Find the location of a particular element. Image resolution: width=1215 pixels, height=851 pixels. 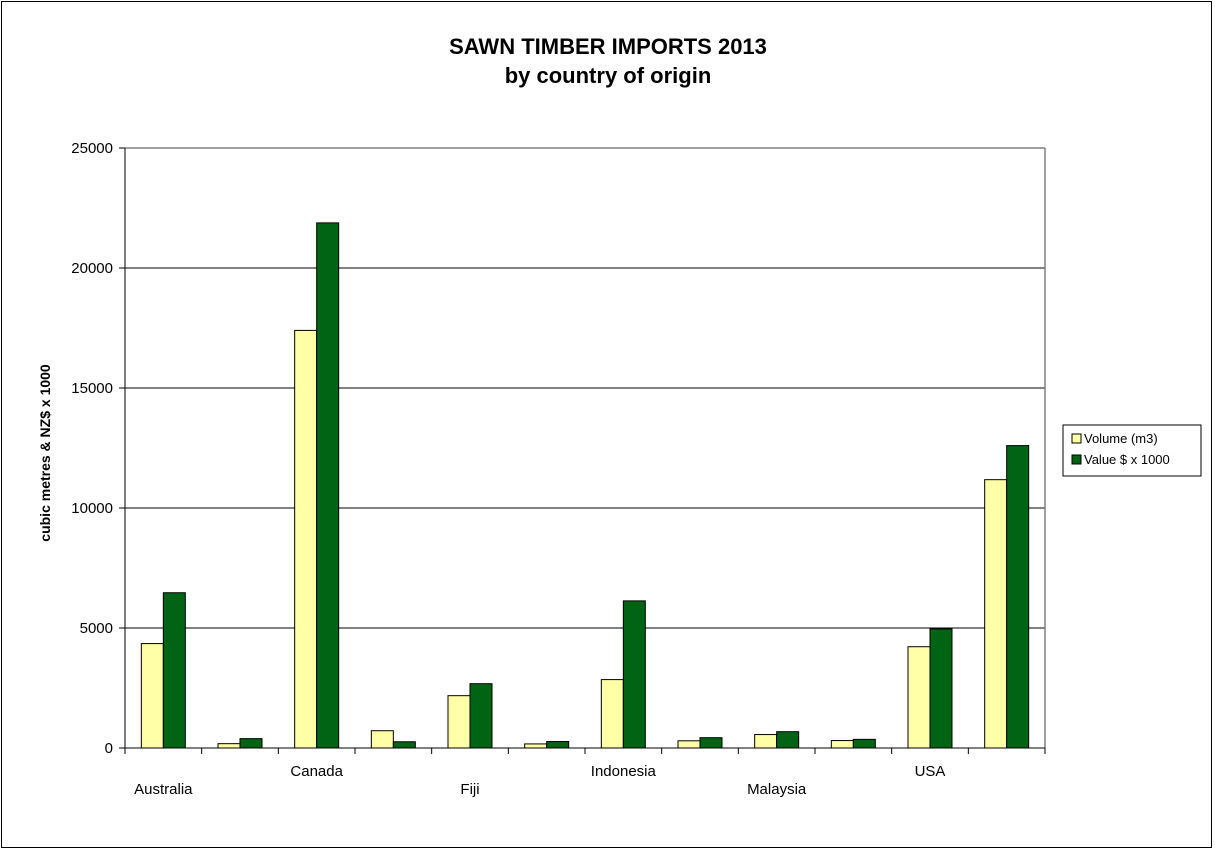

chart-subtitle: by country of origin is located at coordinates (608, 75).